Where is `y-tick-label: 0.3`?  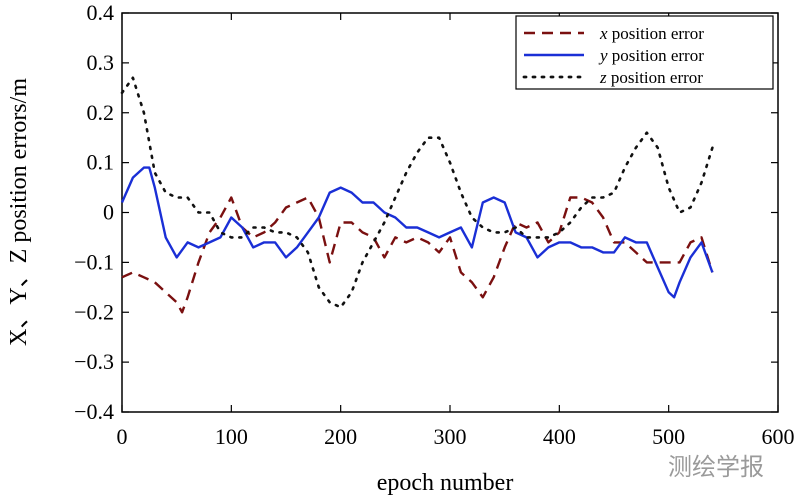 y-tick-label: 0.3 is located at coordinates (101, 62).